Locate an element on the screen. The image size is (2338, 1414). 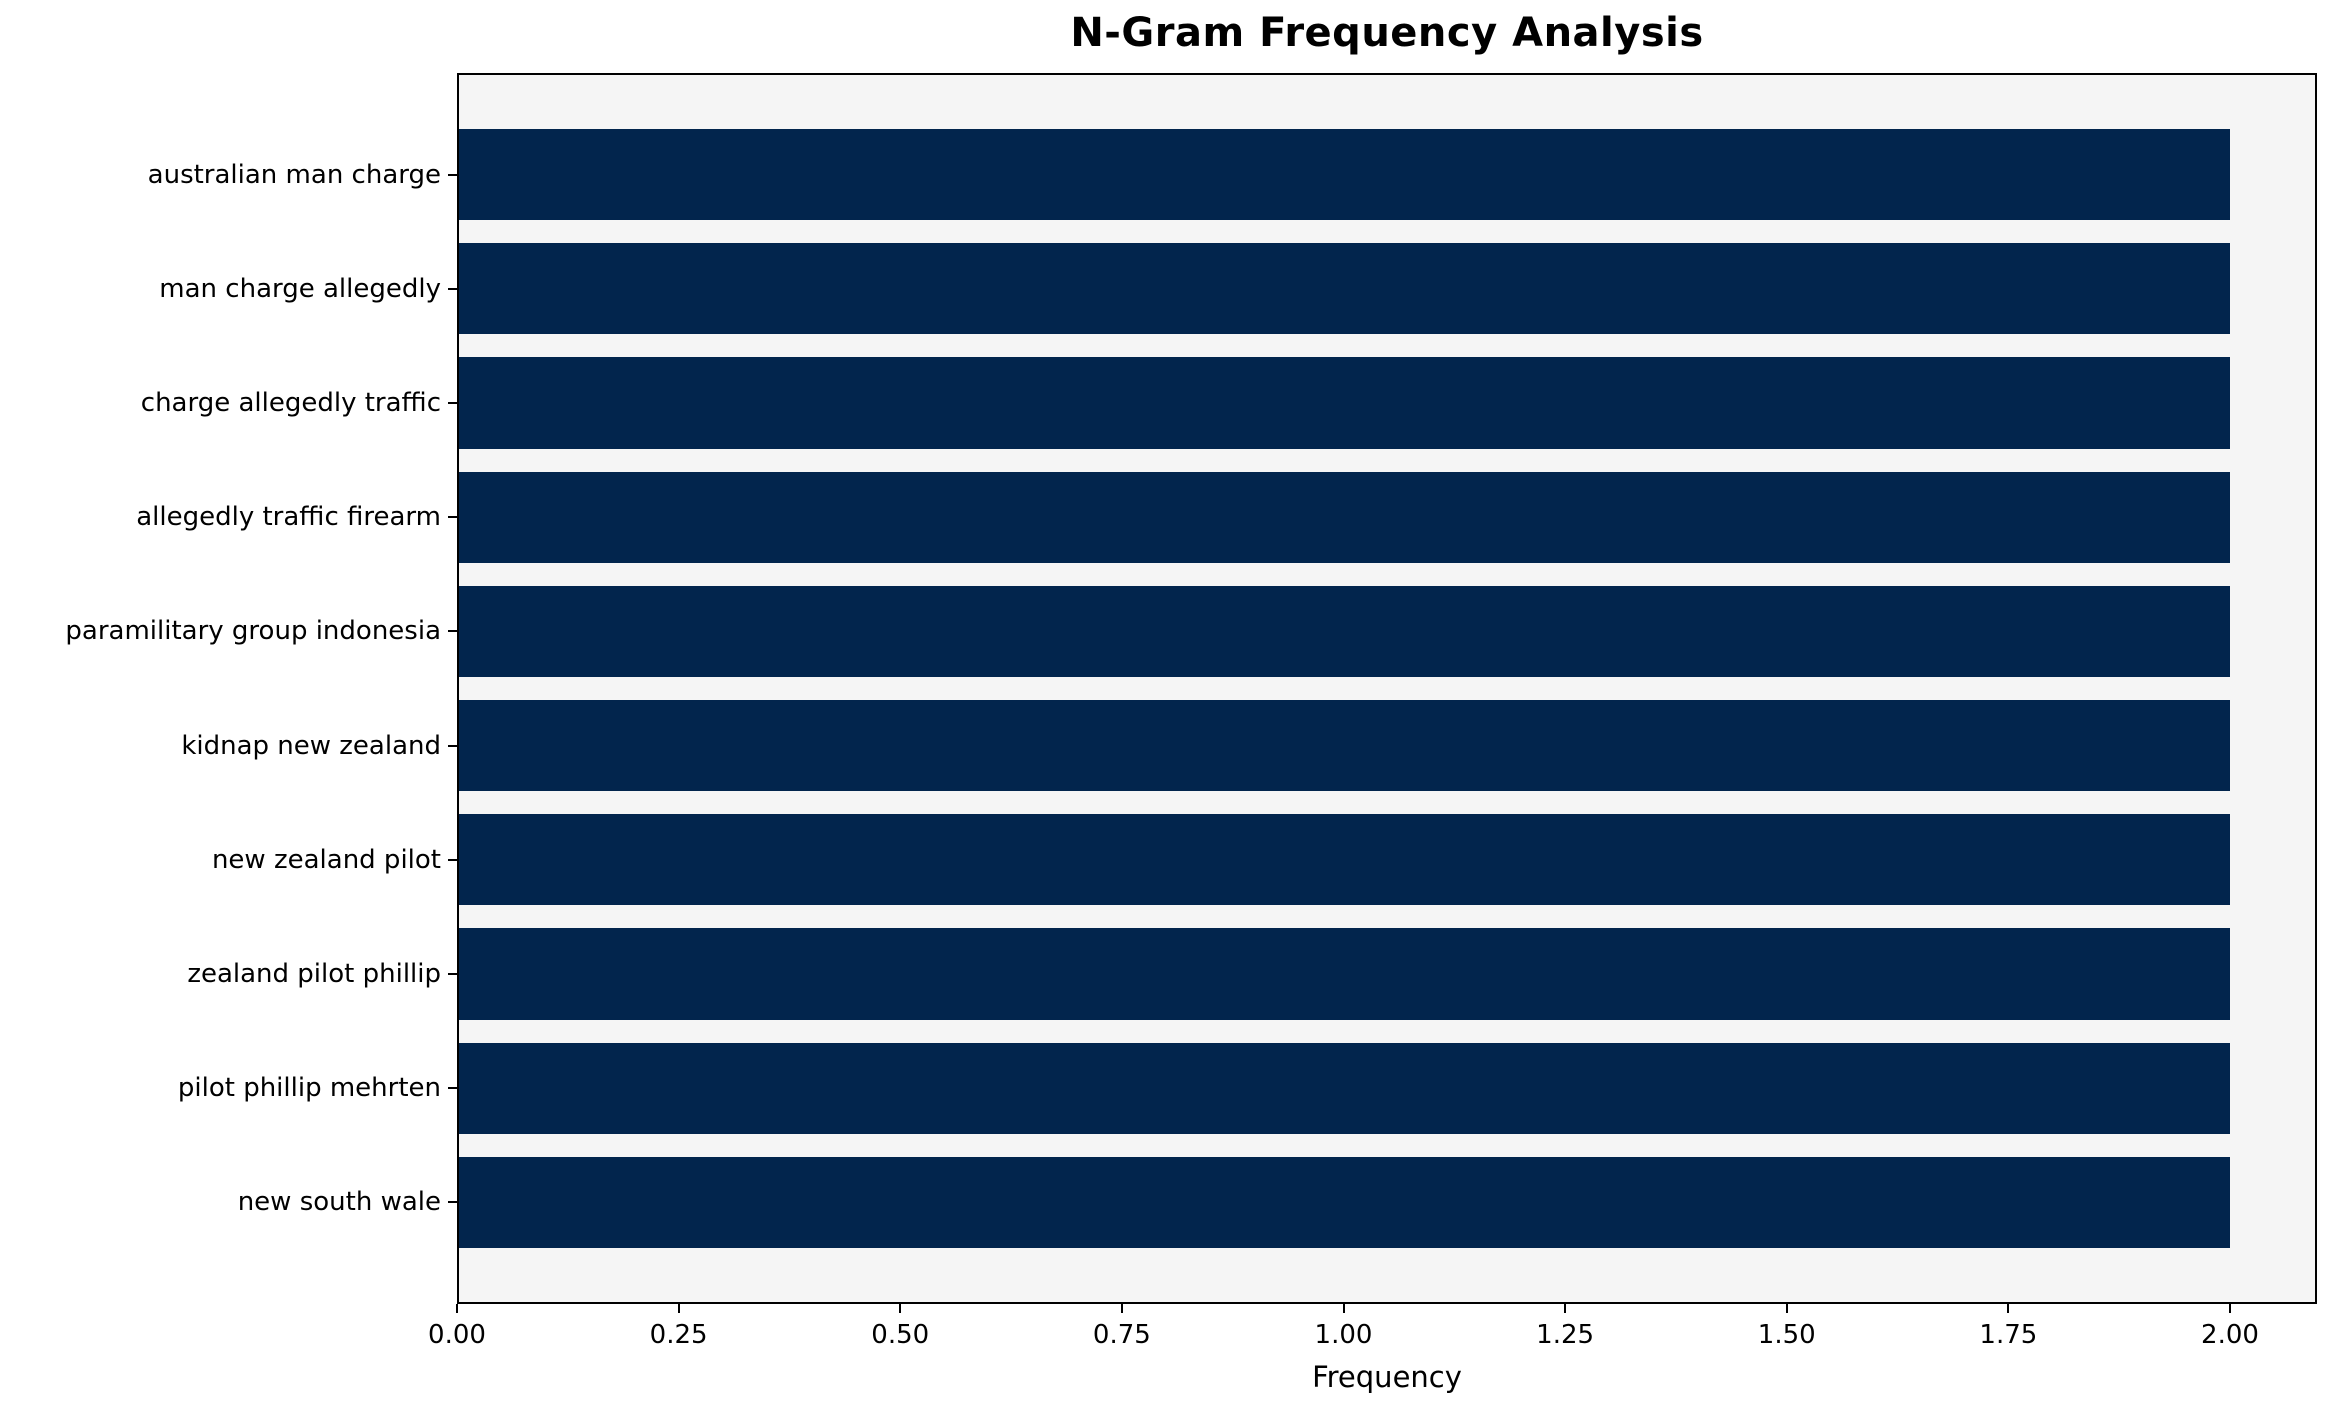
y-tick-label: kidnap new zealand is located at coordinates (311, 745).